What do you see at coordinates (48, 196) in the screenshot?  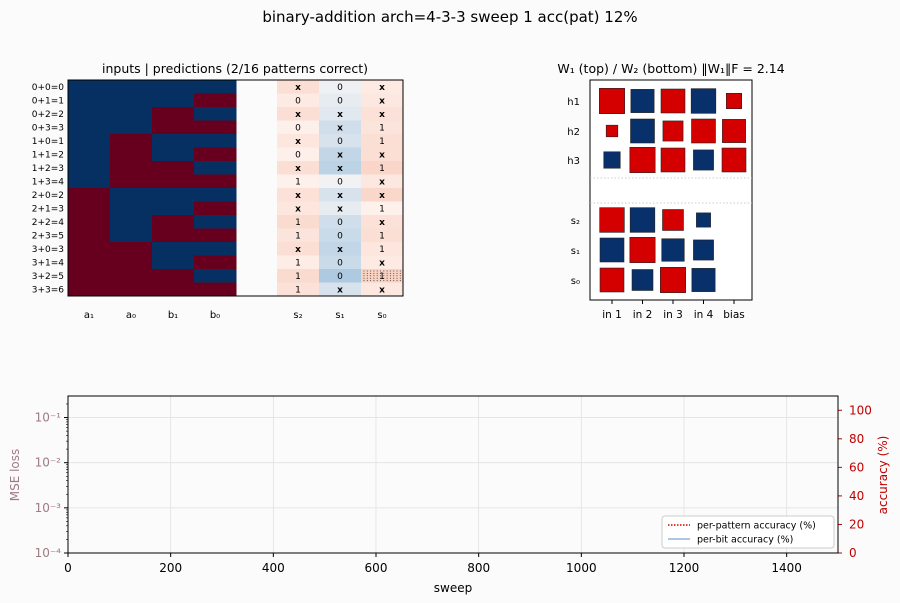 I see `row-label: 2+0=2` at bounding box center [48, 196].